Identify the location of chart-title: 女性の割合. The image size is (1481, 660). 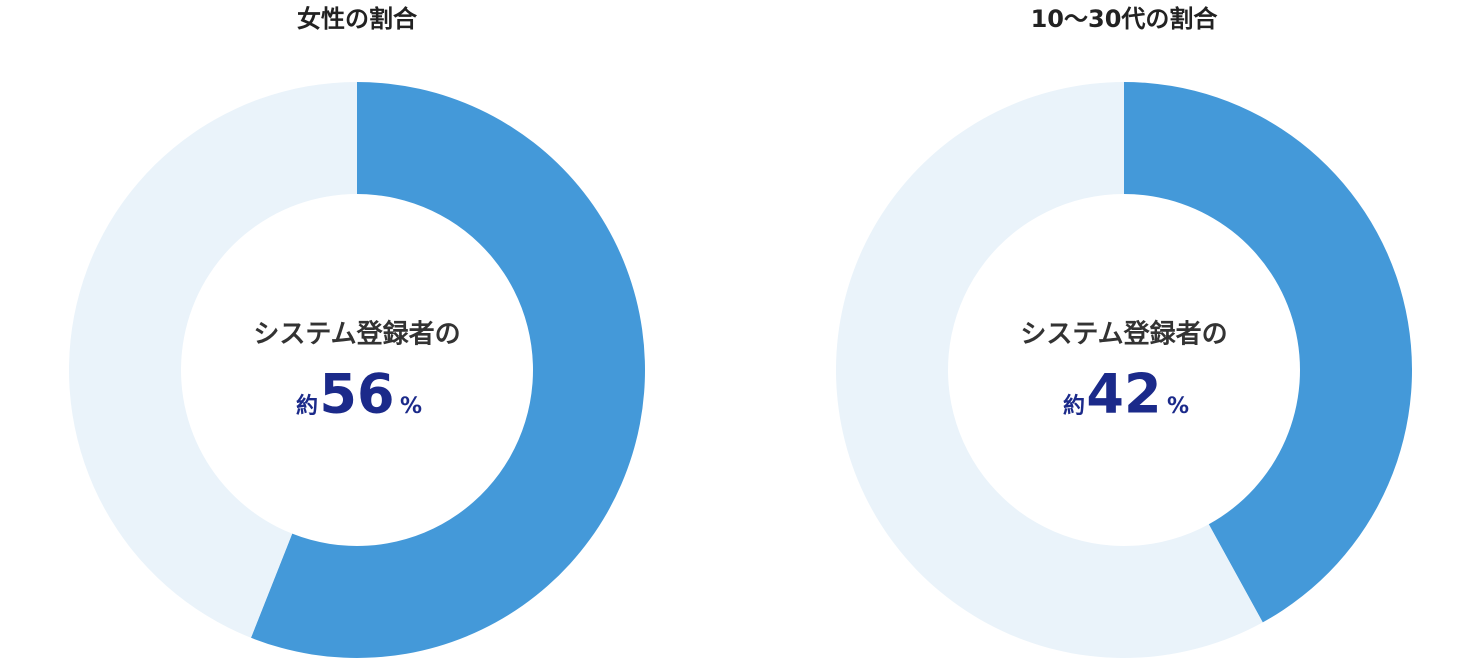
(357, 19).